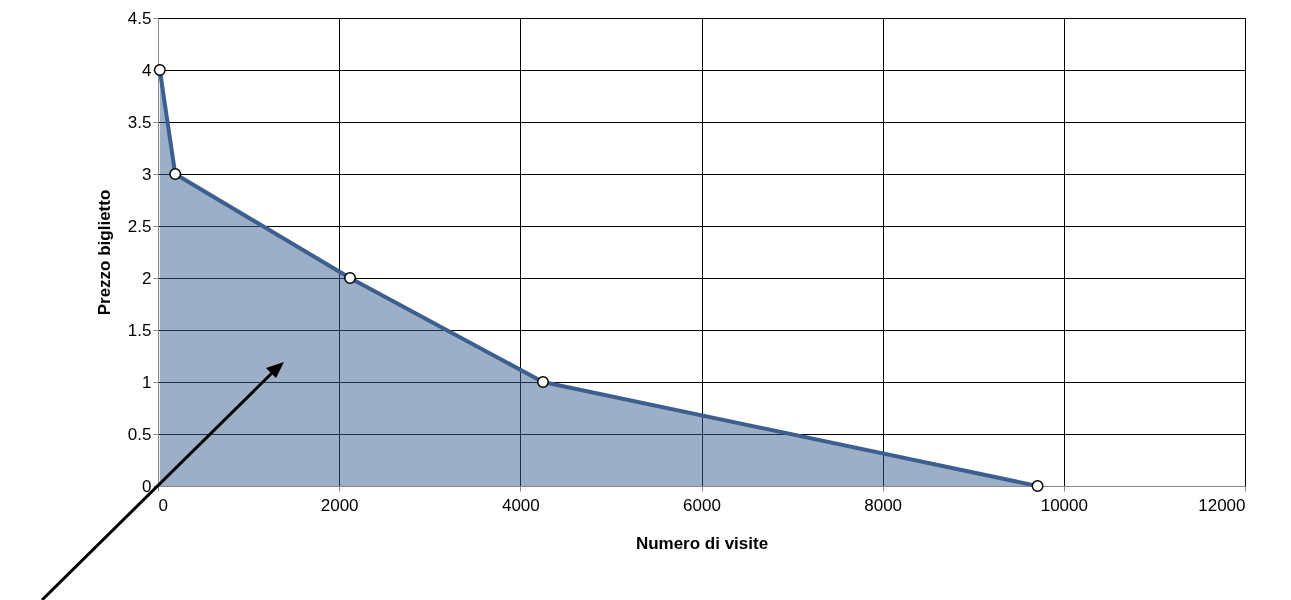  Describe the element at coordinates (163, 505) in the screenshot. I see `x-tick-label: 0` at that location.